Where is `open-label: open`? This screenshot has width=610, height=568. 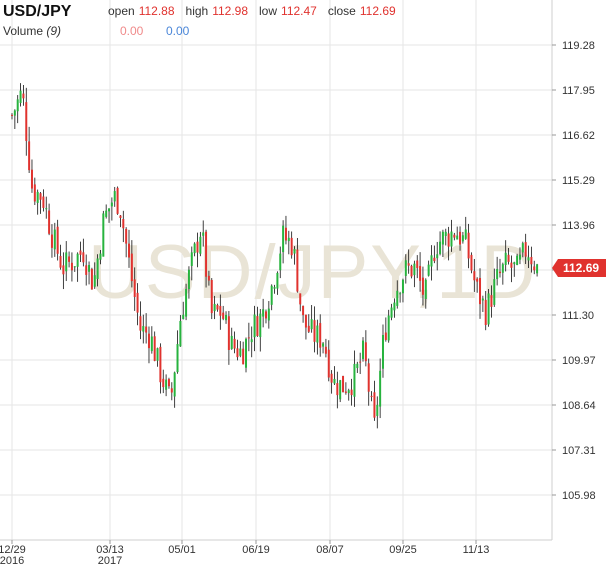 open-label: open is located at coordinates (121, 11).